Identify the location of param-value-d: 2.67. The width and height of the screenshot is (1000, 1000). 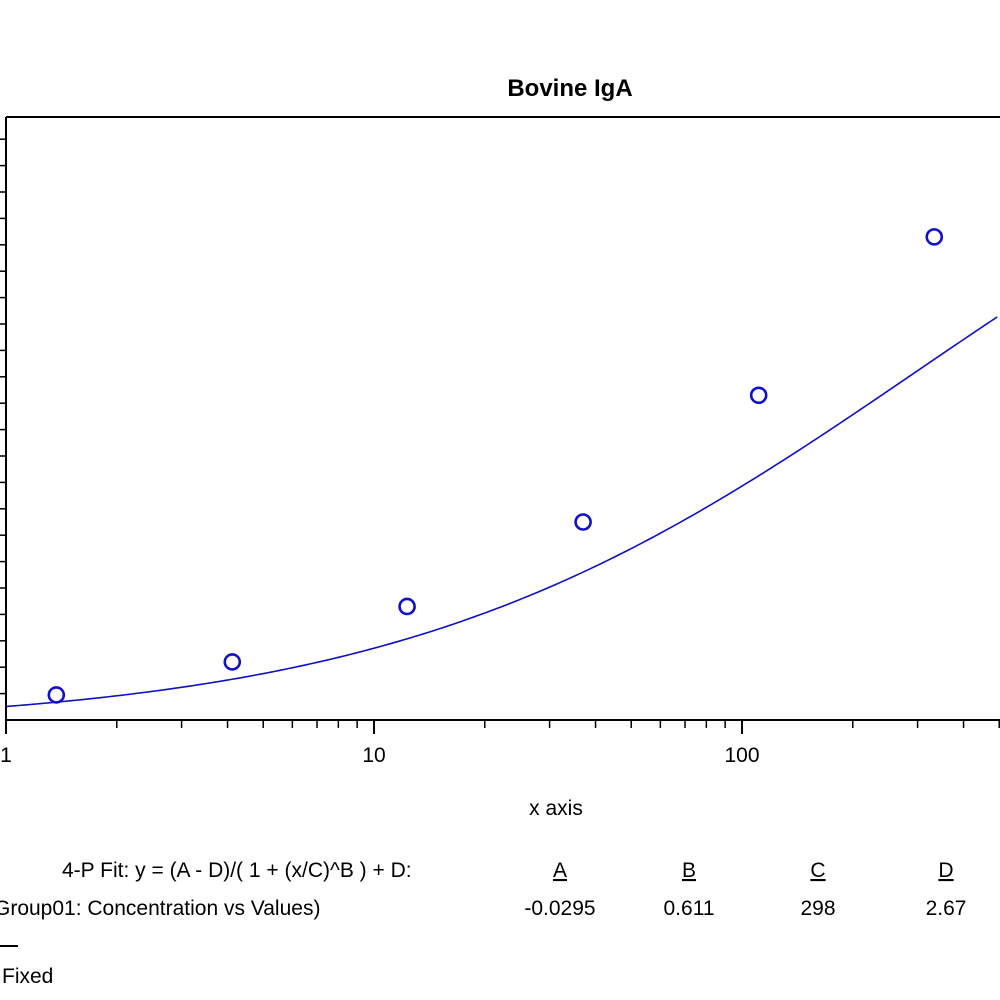
(946, 908).